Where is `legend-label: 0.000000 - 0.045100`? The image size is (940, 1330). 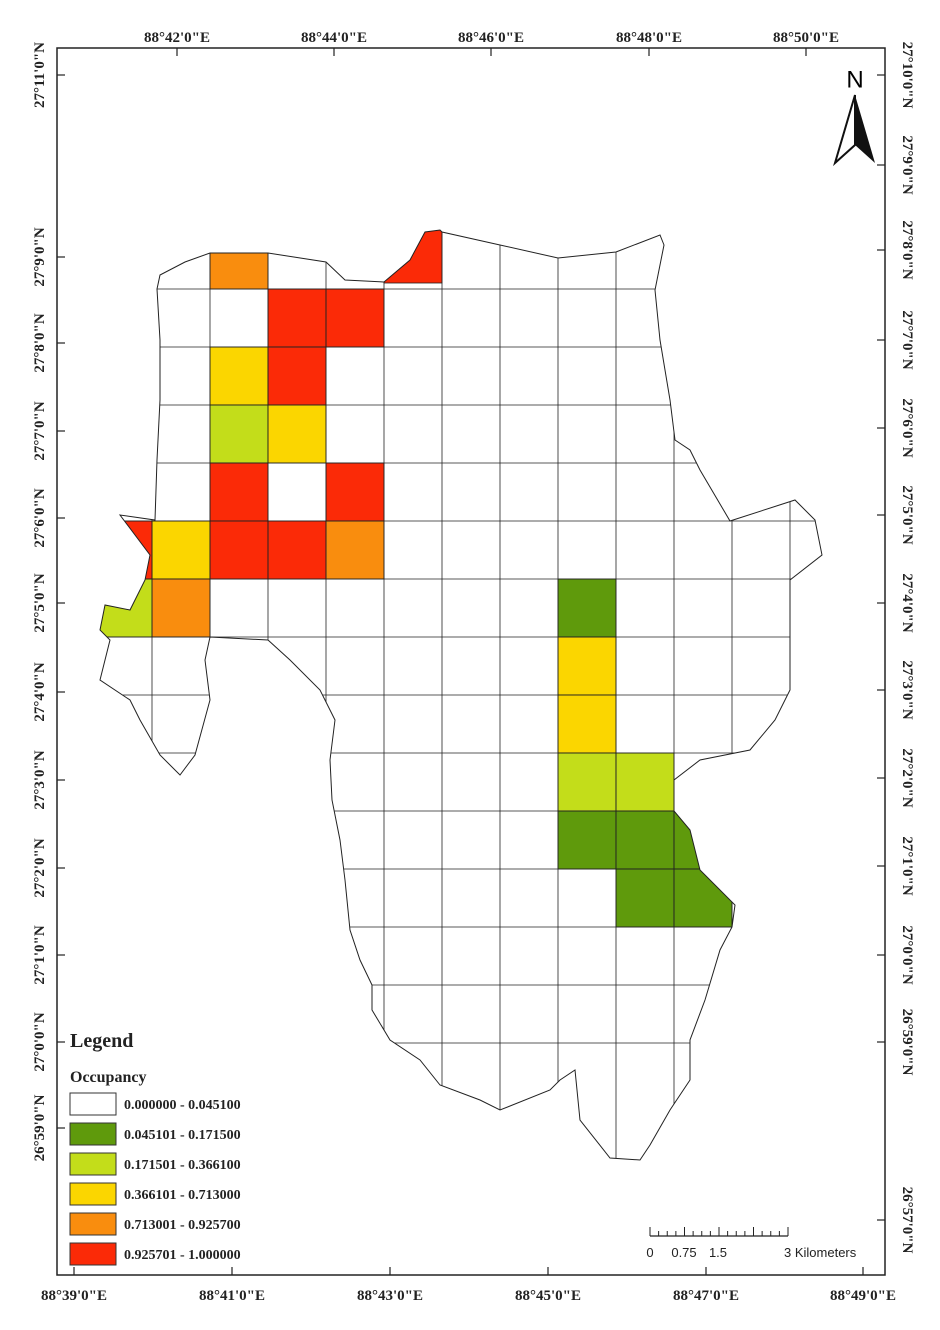 legend-label: 0.000000 - 0.045100 is located at coordinates (182, 1105).